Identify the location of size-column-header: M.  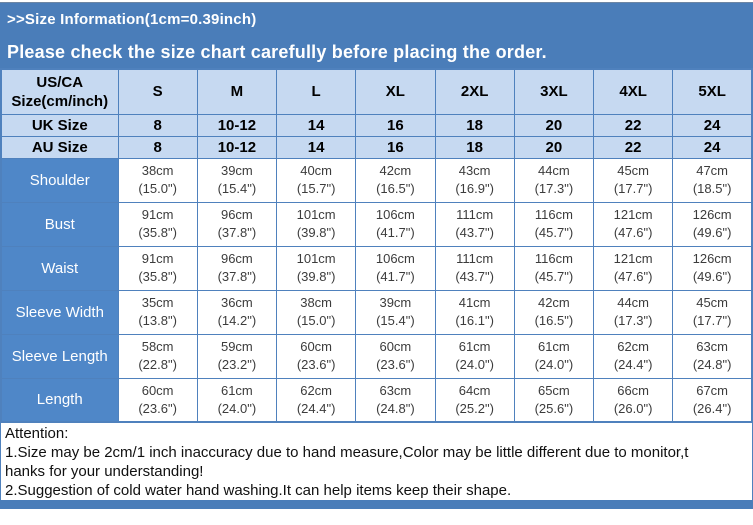
(237, 91).